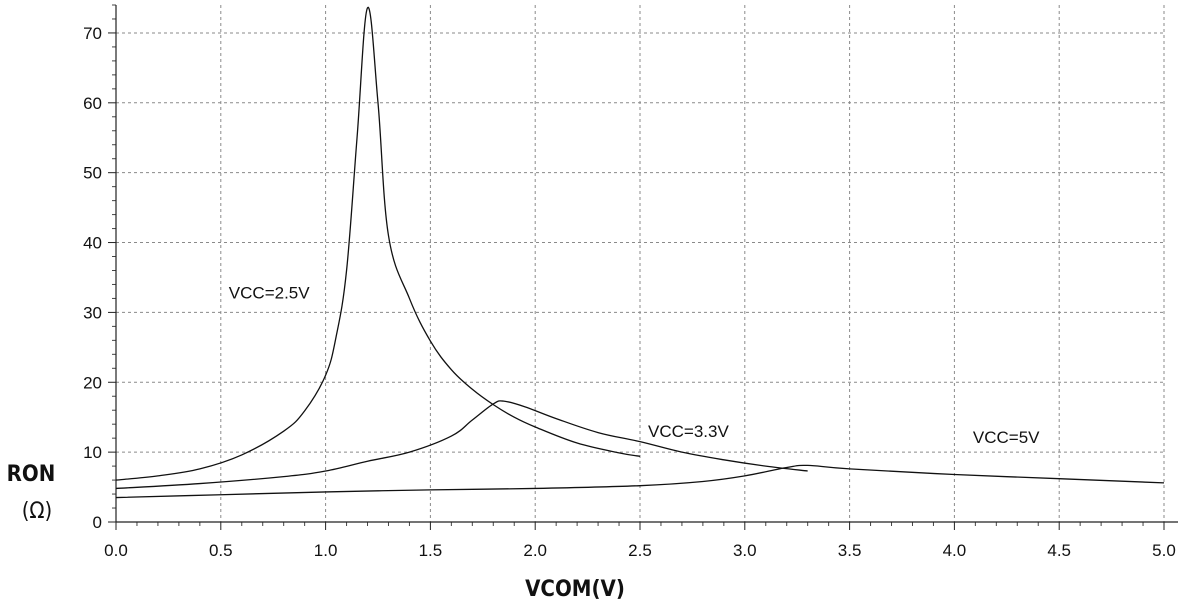 Image resolution: width=1182 pixels, height=610 pixels. I want to click on series-label: VCC=3.3V, so click(688, 431).